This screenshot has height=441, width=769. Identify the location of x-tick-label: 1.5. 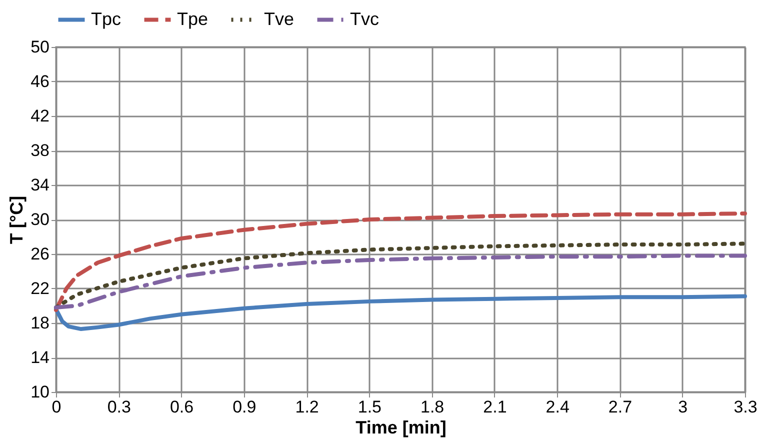
(370, 407).